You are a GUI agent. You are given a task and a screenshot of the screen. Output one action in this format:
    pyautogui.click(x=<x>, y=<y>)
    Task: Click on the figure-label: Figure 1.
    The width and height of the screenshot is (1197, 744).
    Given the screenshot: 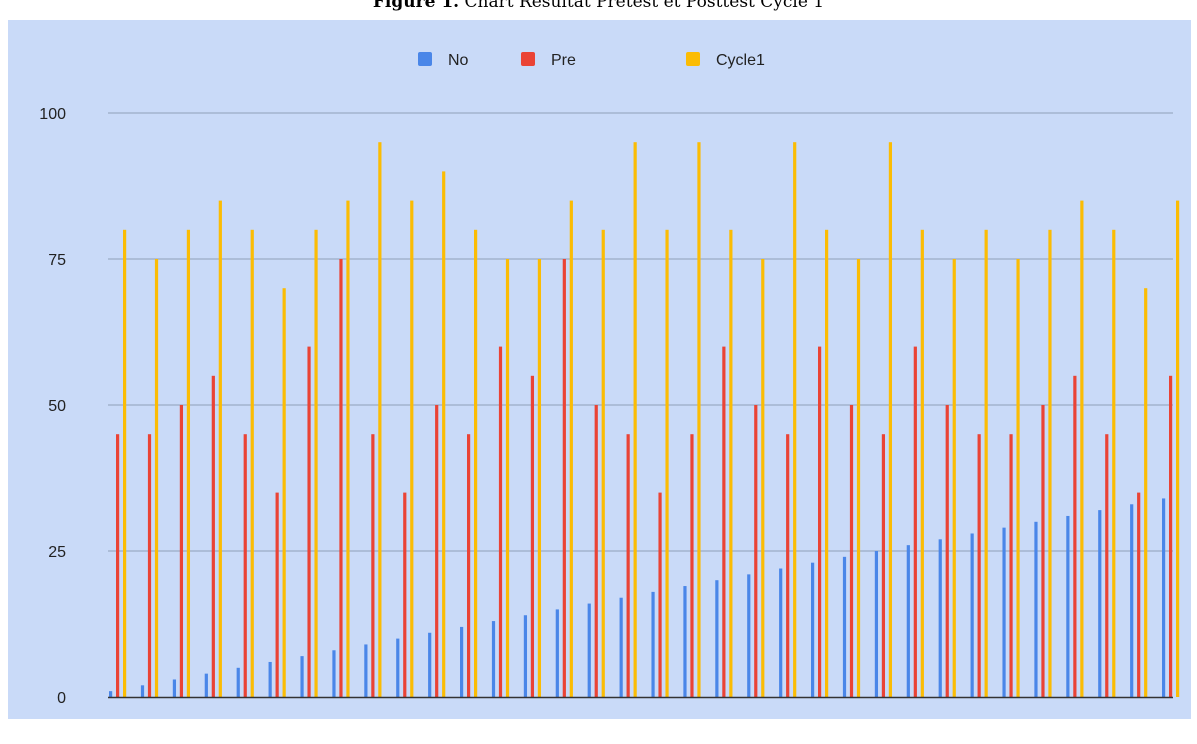 What is the action you would take?
    pyautogui.click(x=416, y=6)
    